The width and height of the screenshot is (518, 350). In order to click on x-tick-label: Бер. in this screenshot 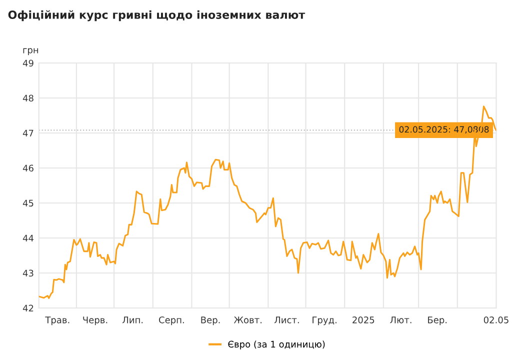, I will do `click(437, 321)`.